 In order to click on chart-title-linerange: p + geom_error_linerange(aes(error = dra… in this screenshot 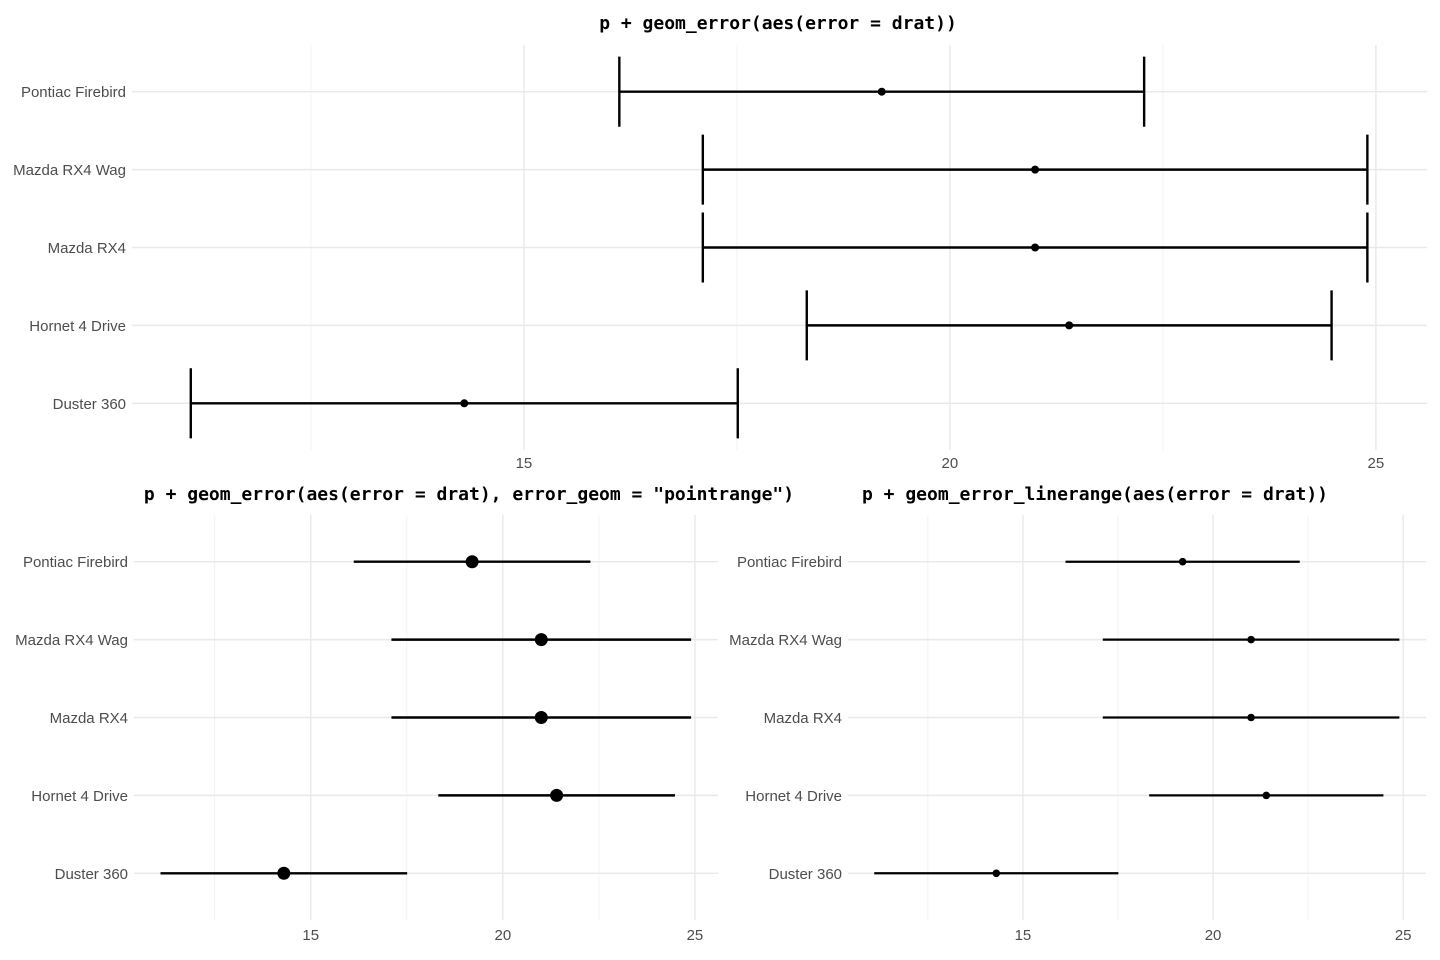, I will do `click(1095, 494)`.